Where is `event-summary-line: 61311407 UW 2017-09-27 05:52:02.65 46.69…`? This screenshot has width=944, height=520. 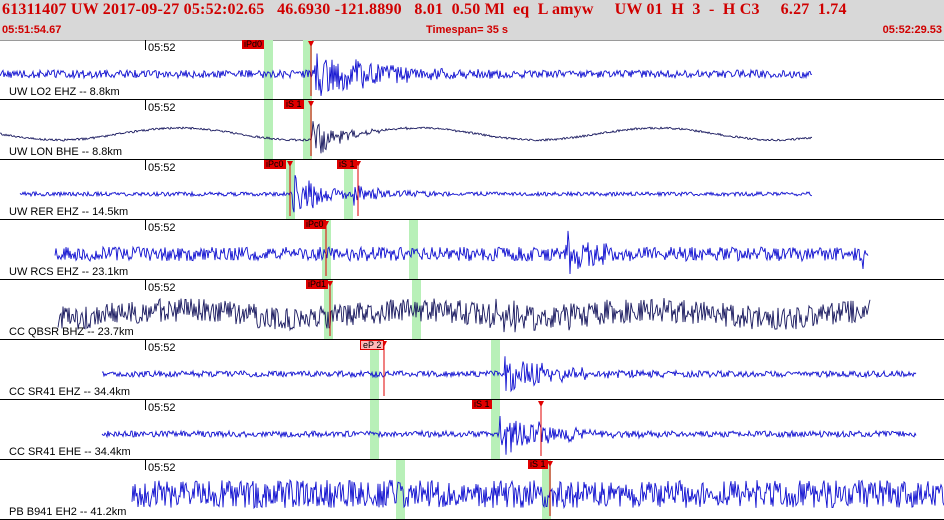 event-summary-line: 61311407 UW 2017-09-27 05:52:02.65 46.69… is located at coordinates (424, 9).